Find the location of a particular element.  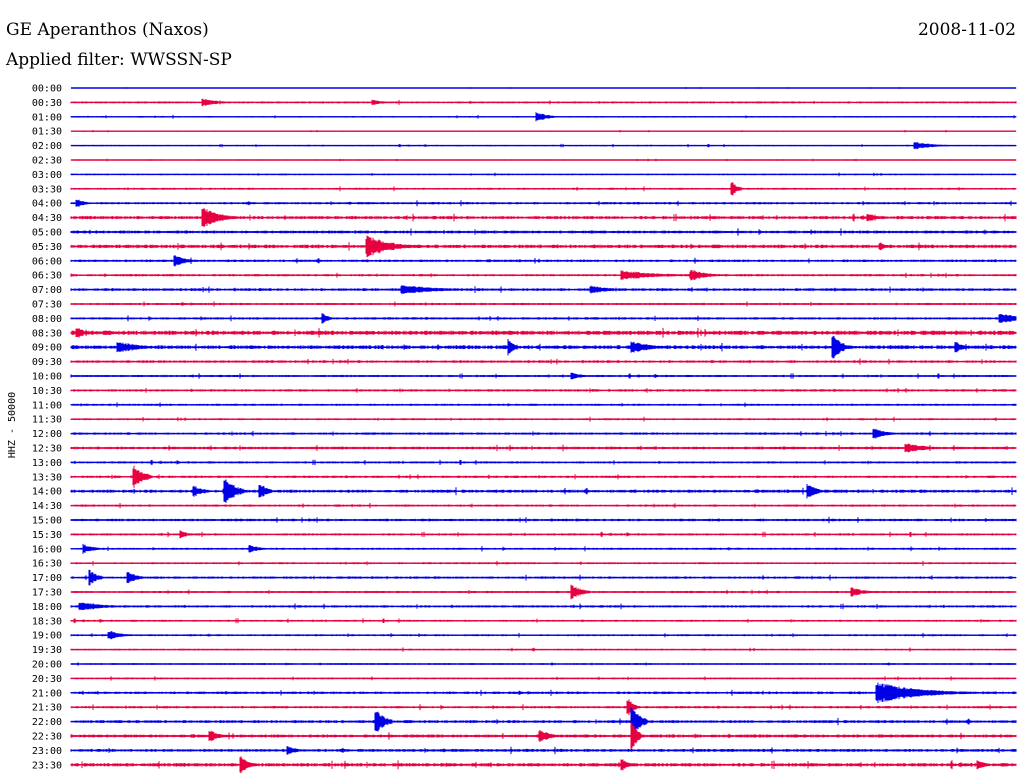

station-title: GE Aperanthos (Naxos) is located at coordinates (107, 30).